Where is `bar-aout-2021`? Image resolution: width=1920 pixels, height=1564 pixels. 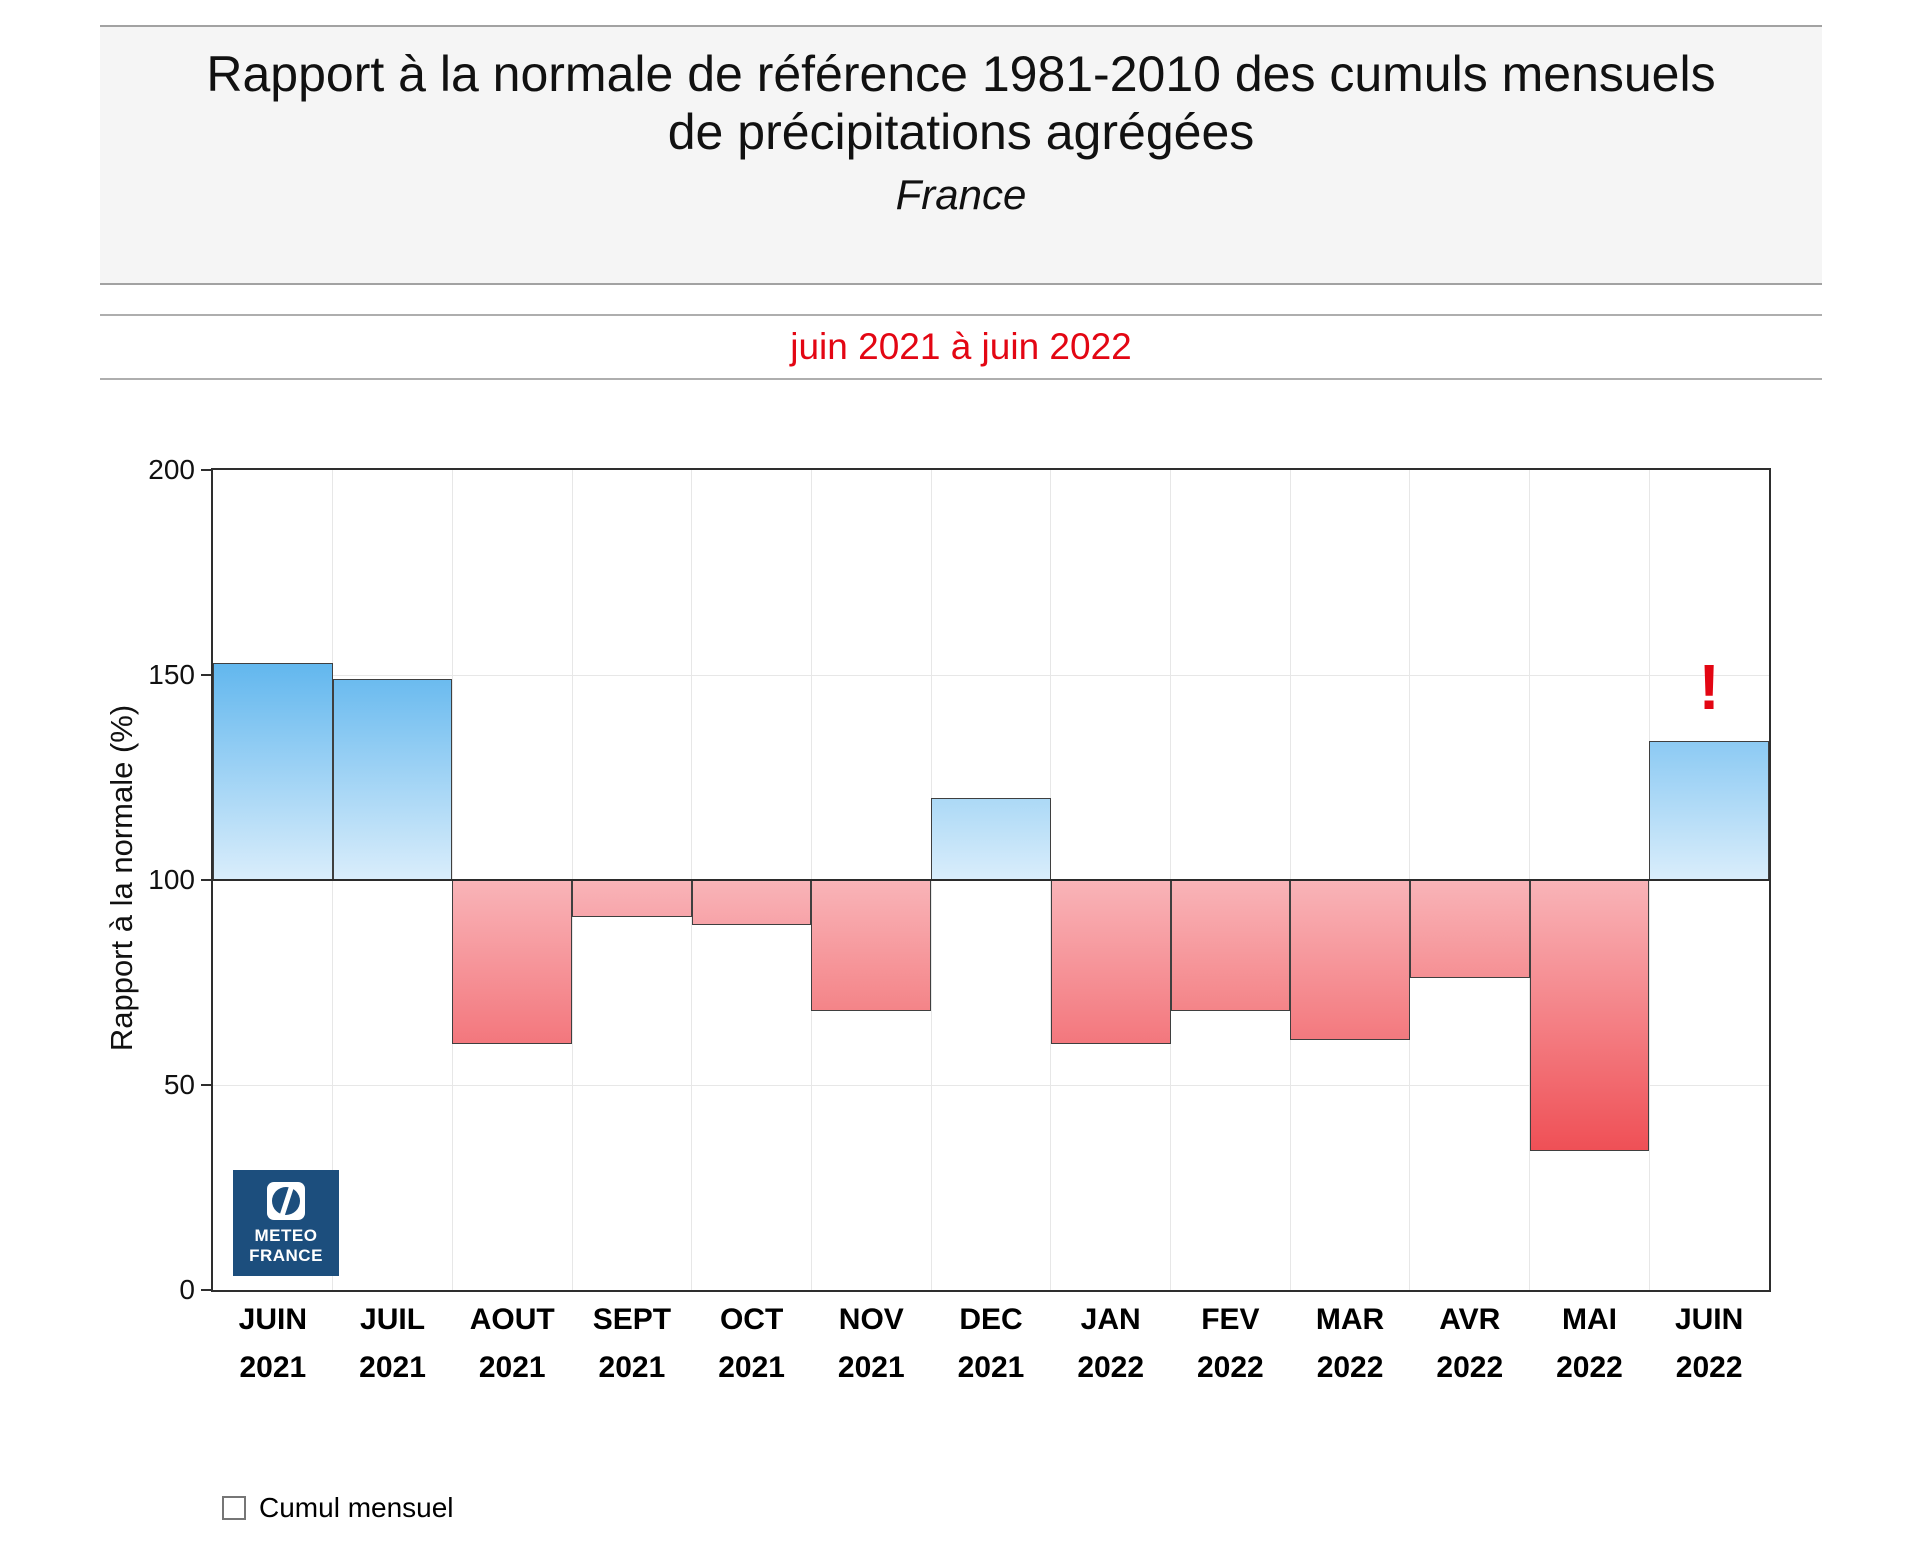
bar-aout-2021 is located at coordinates (512, 962).